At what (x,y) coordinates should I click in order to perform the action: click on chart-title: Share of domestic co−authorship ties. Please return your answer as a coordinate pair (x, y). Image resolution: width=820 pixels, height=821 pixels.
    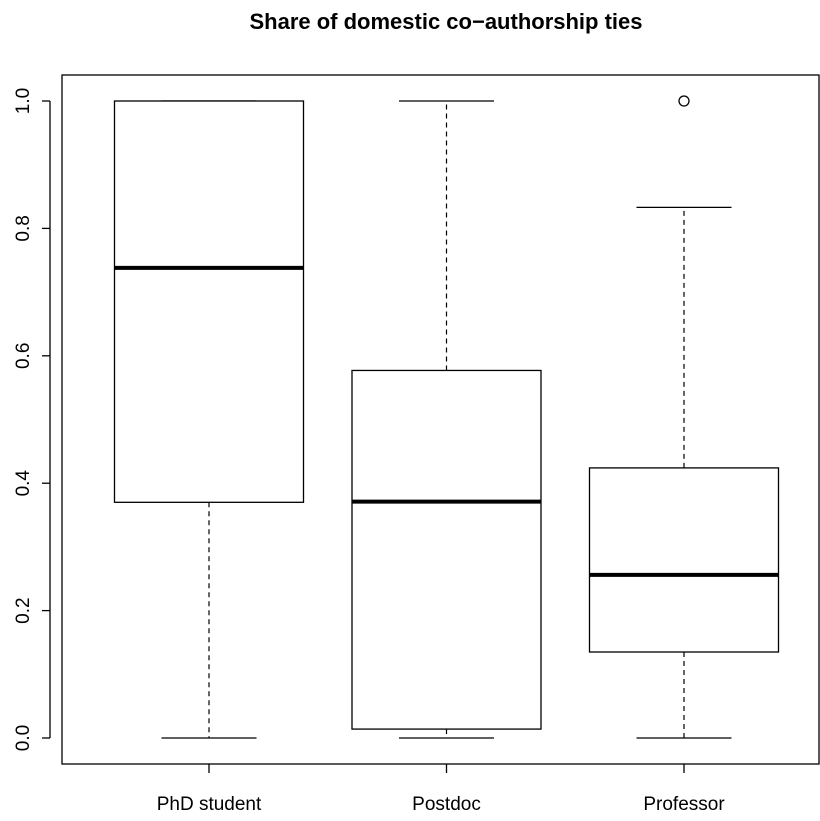
    Looking at the image, I should click on (445, 21).